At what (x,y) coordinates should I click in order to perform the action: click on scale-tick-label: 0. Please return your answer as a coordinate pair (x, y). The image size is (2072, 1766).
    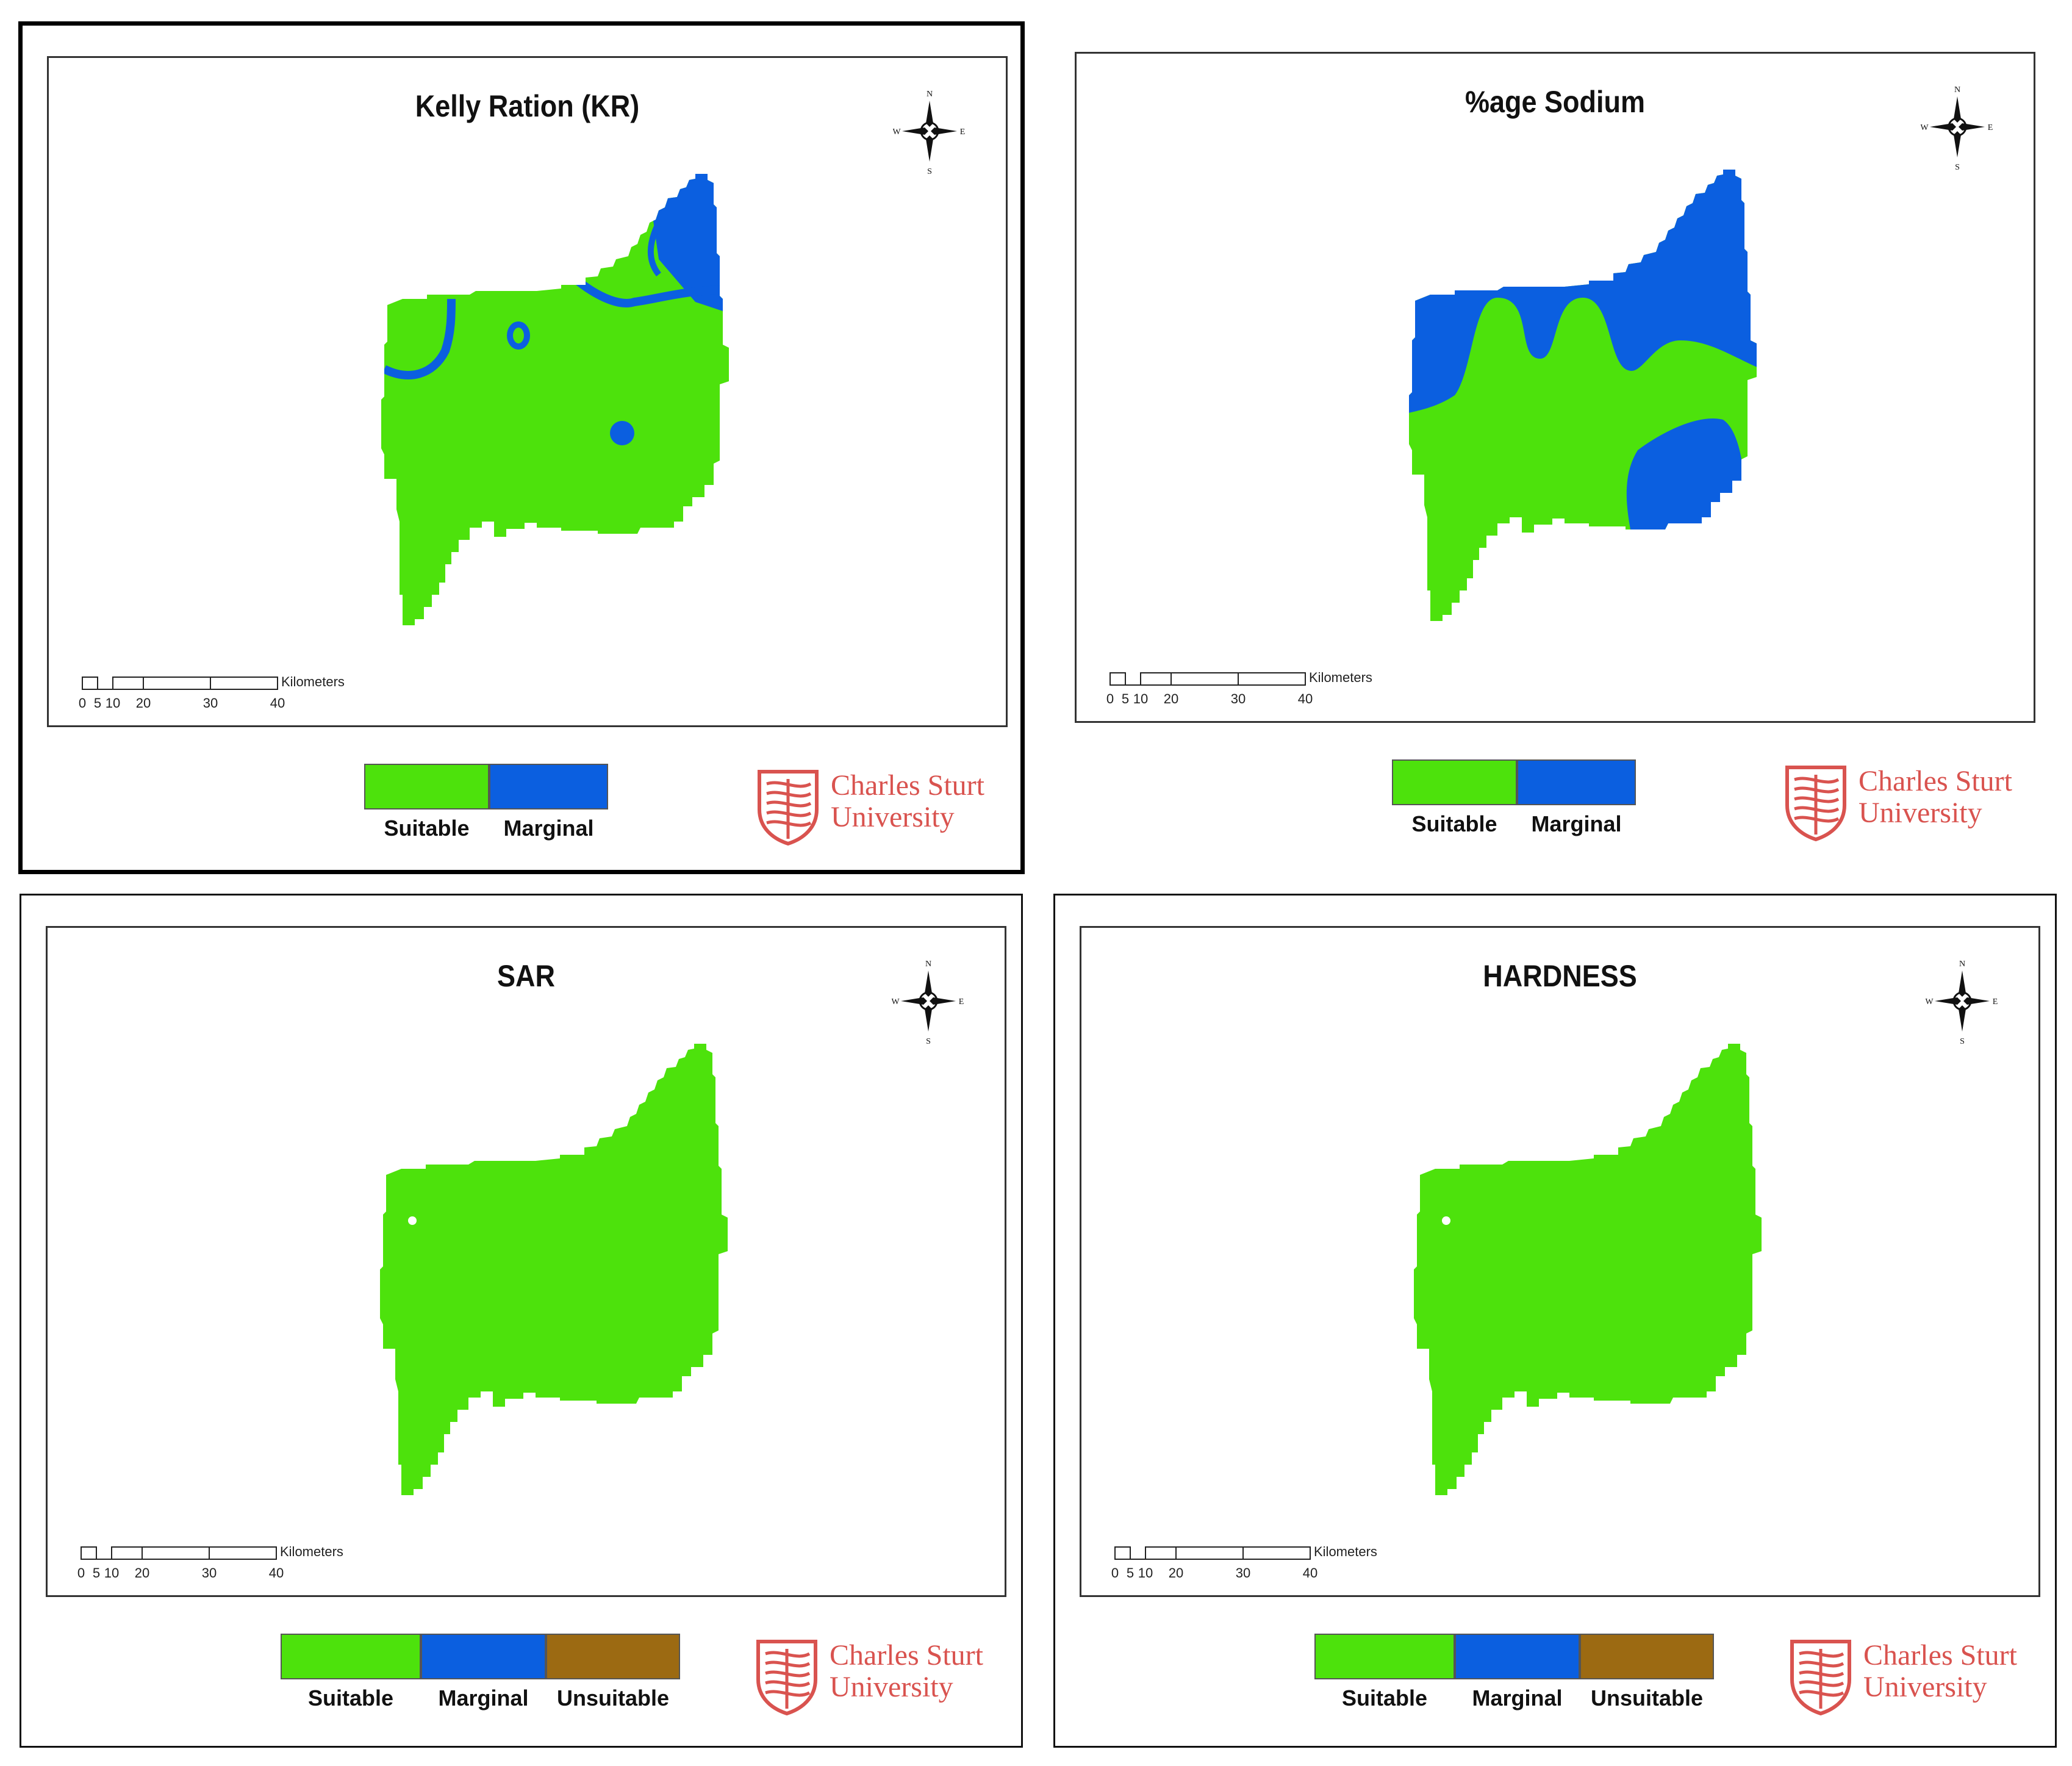
    Looking at the image, I should click on (82, 703).